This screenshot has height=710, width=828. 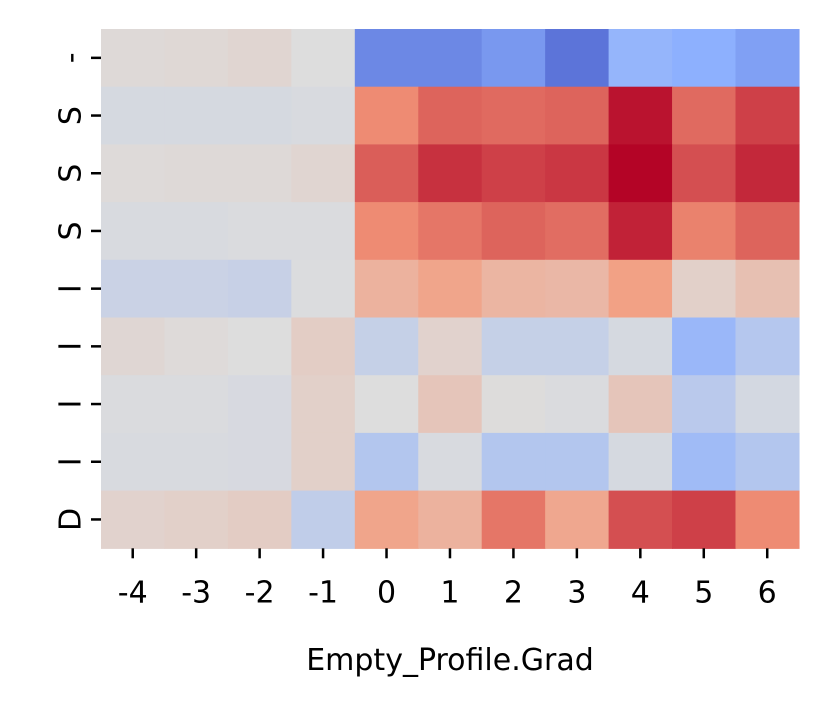 What do you see at coordinates (640, 592) in the screenshot?
I see `x-tick-label: 4` at bounding box center [640, 592].